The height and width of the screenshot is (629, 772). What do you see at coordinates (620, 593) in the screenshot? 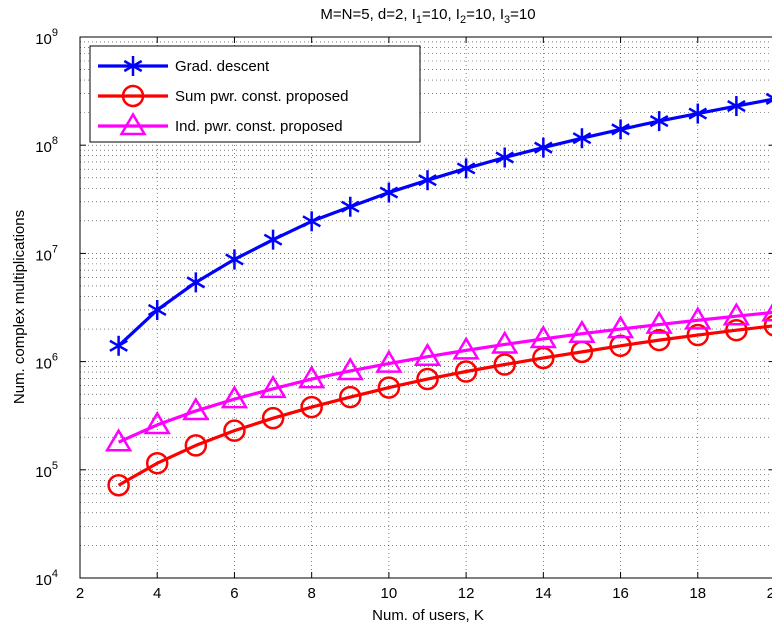
I see `x-tick-label: 16` at bounding box center [620, 593].